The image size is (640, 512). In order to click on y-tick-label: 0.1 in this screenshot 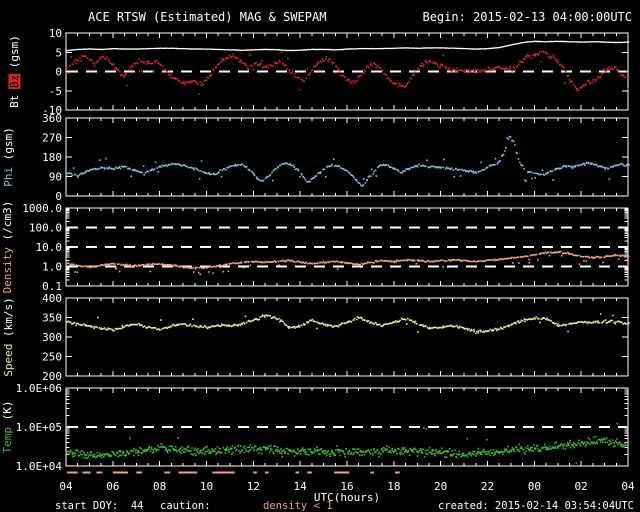, I will do `click(52, 286)`.